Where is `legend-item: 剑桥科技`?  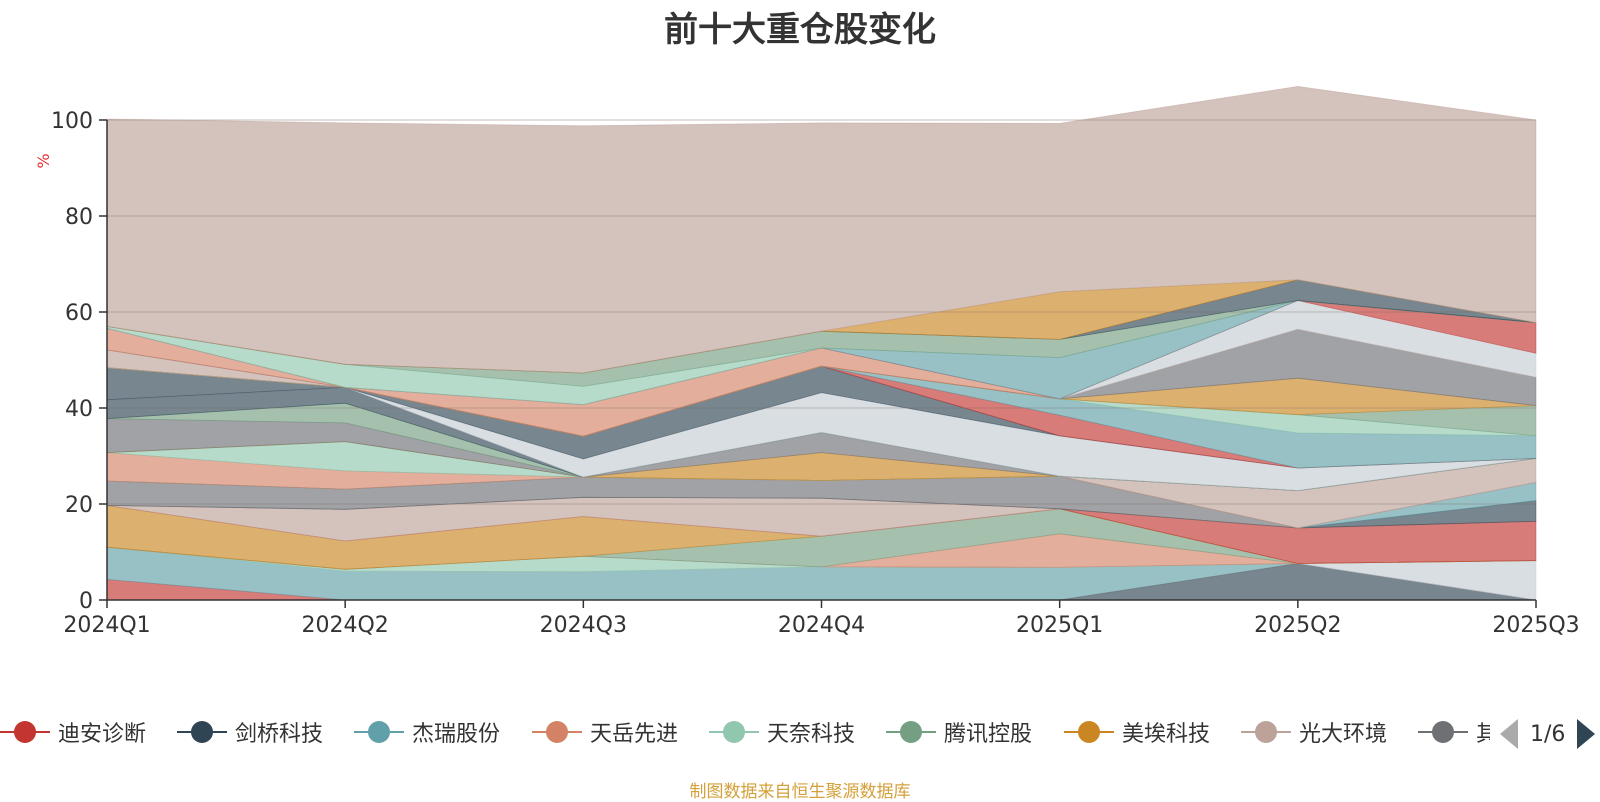
legend-item: 剑桥科技 is located at coordinates (250, 732).